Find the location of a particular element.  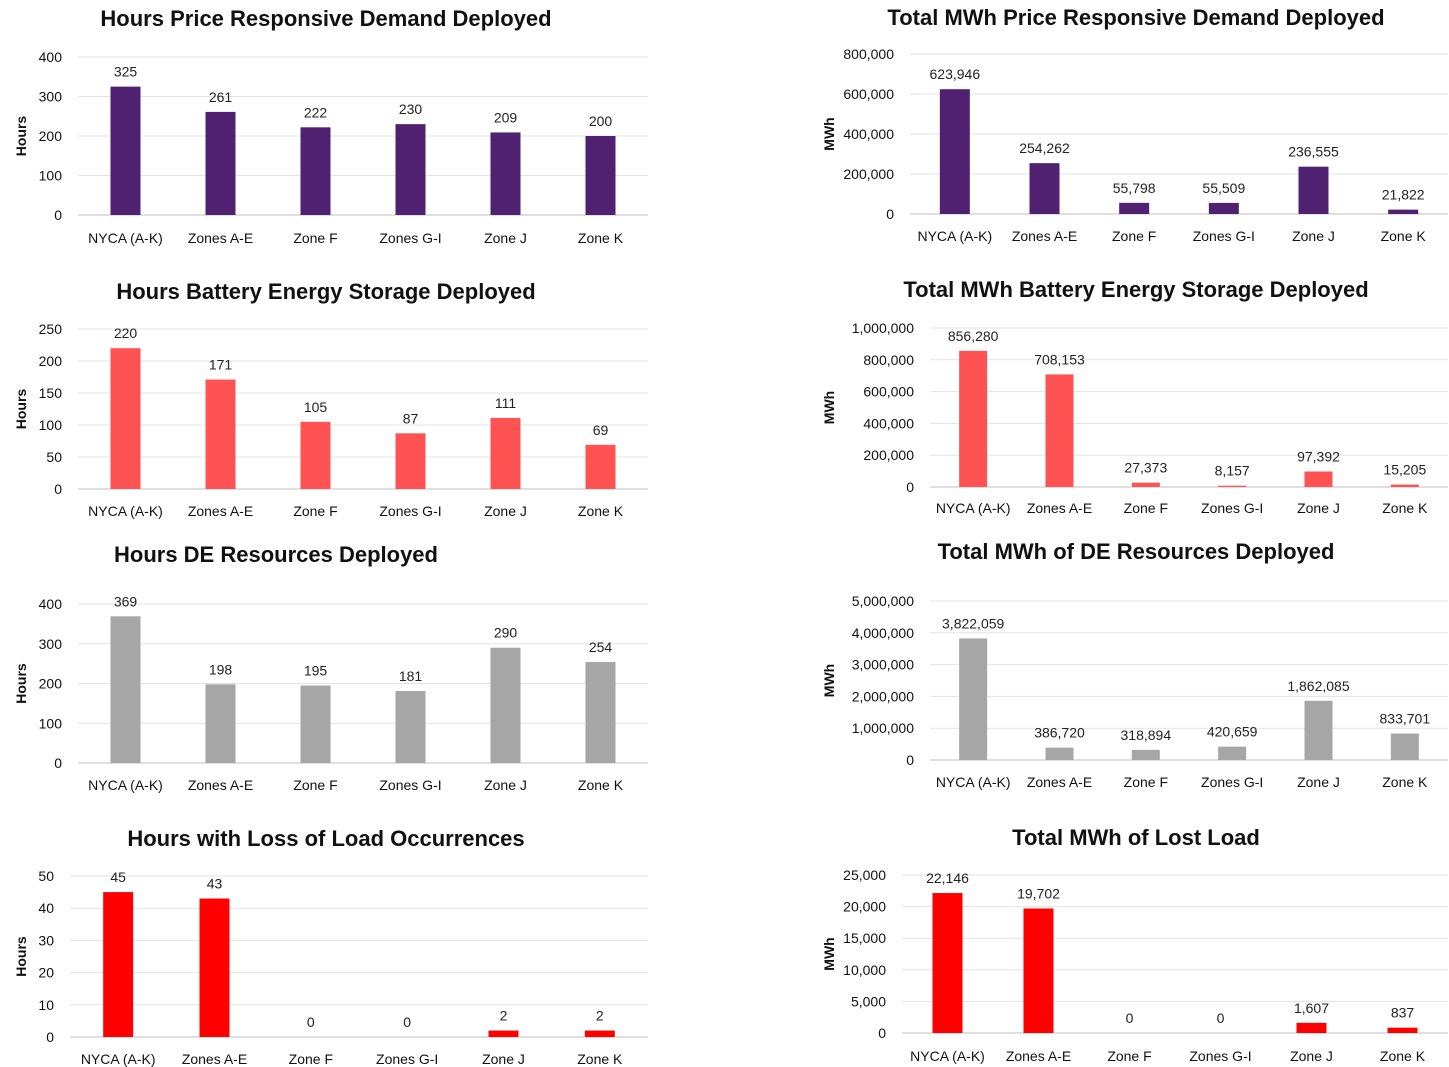

y-tick-label: 3,000,000 is located at coordinates (883, 665).